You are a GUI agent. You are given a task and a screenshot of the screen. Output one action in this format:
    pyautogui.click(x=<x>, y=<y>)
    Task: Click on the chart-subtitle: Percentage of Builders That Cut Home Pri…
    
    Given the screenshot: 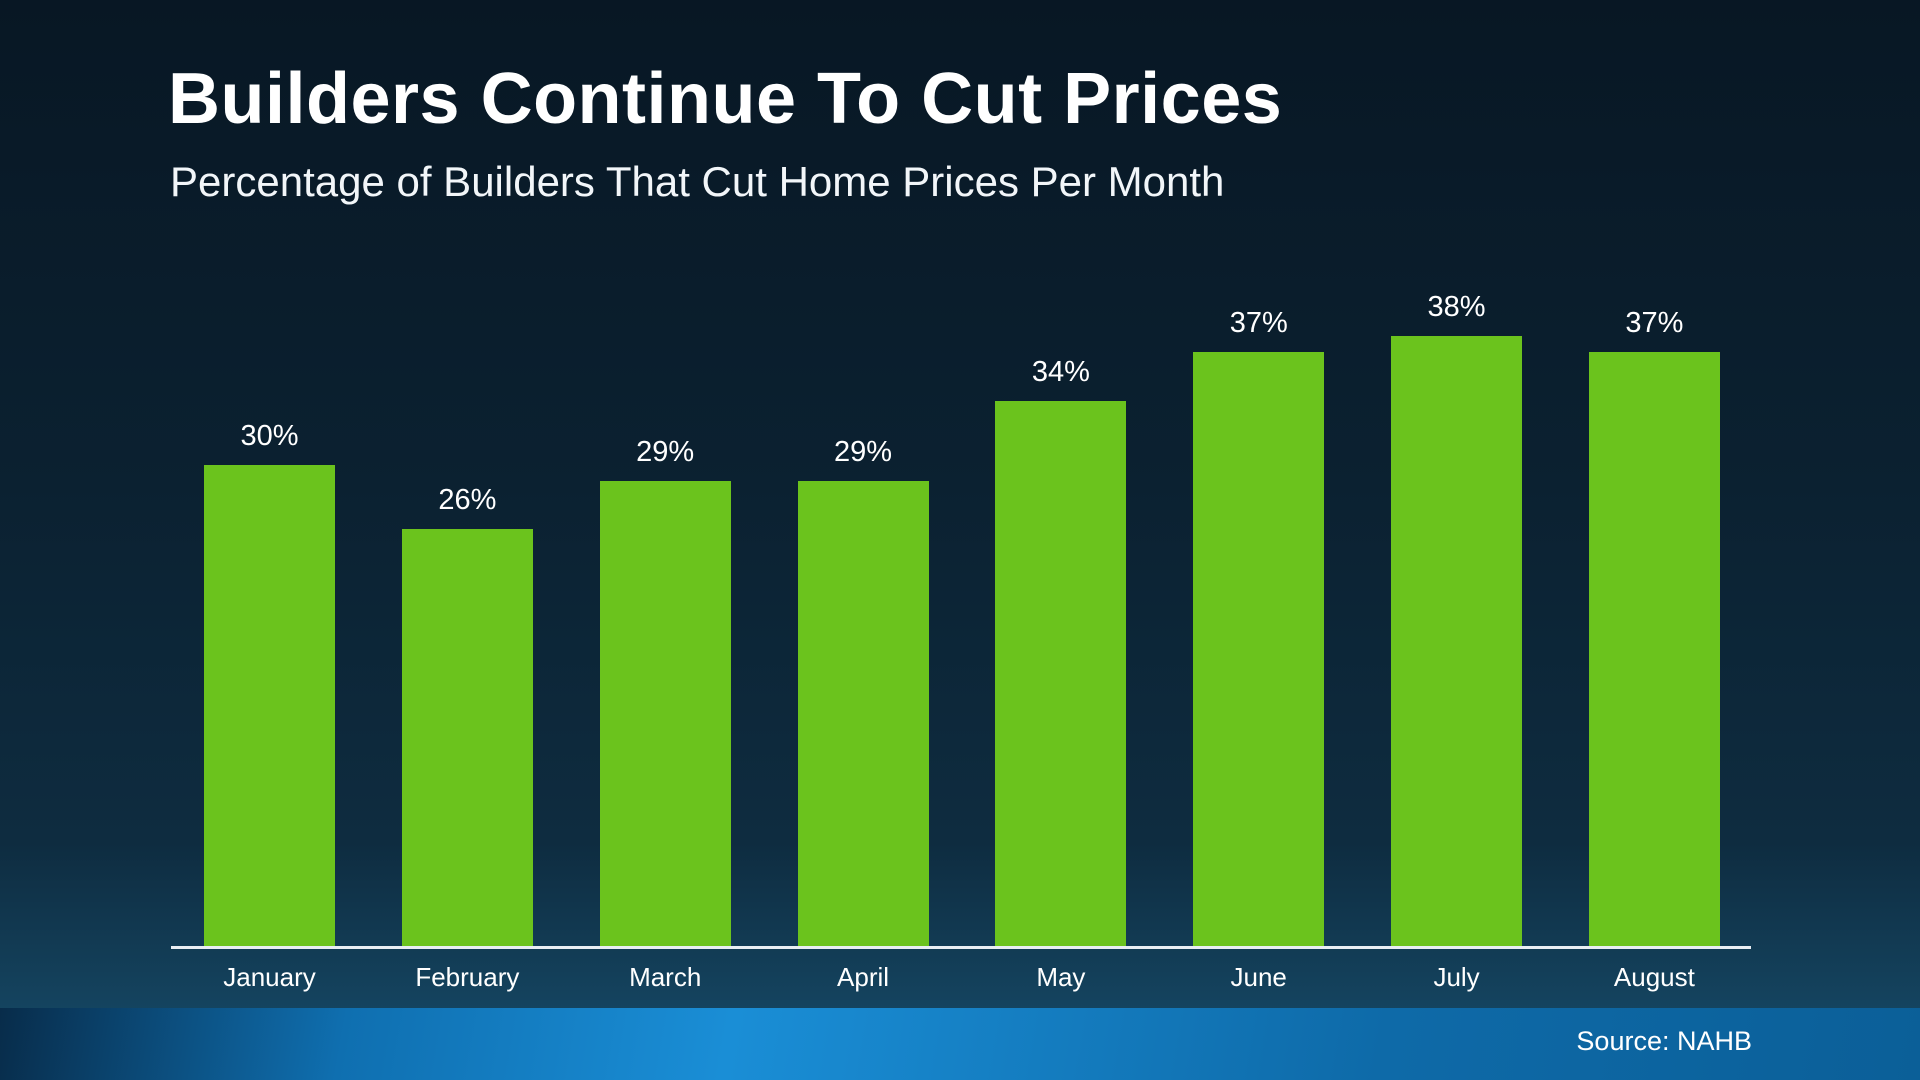 What is the action you would take?
    pyautogui.click(x=697, y=181)
    